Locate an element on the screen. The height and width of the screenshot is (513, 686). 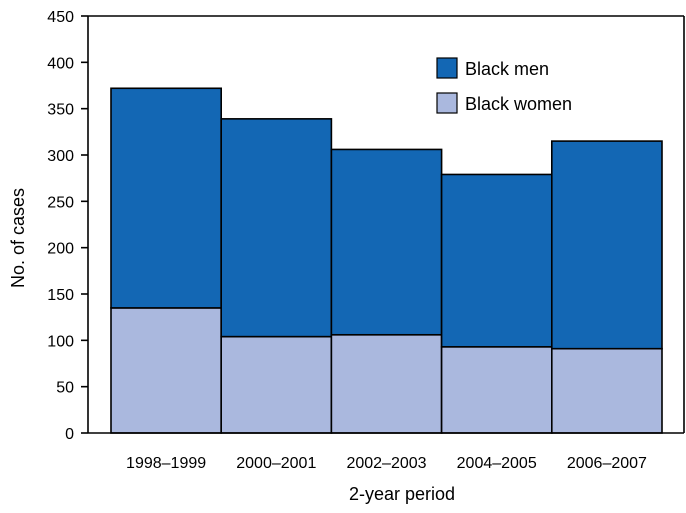
x-tick-label: 1998–1999 is located at coordinates (166, 463).